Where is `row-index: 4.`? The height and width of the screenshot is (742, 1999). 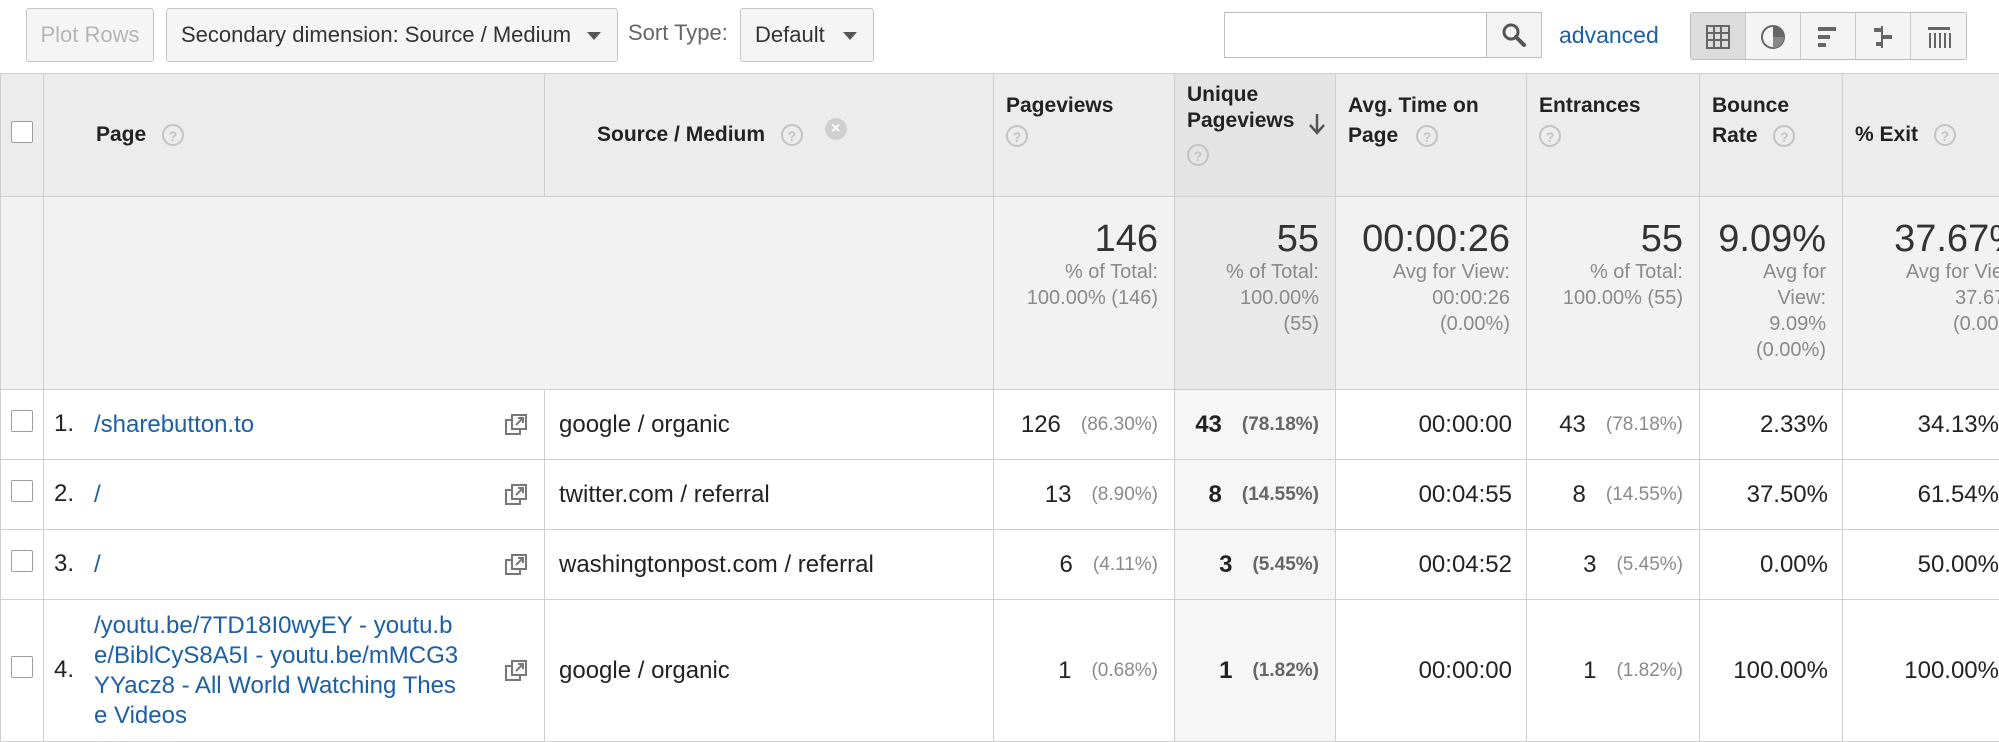 row-index: 4. is located at coordinates (69, 670).